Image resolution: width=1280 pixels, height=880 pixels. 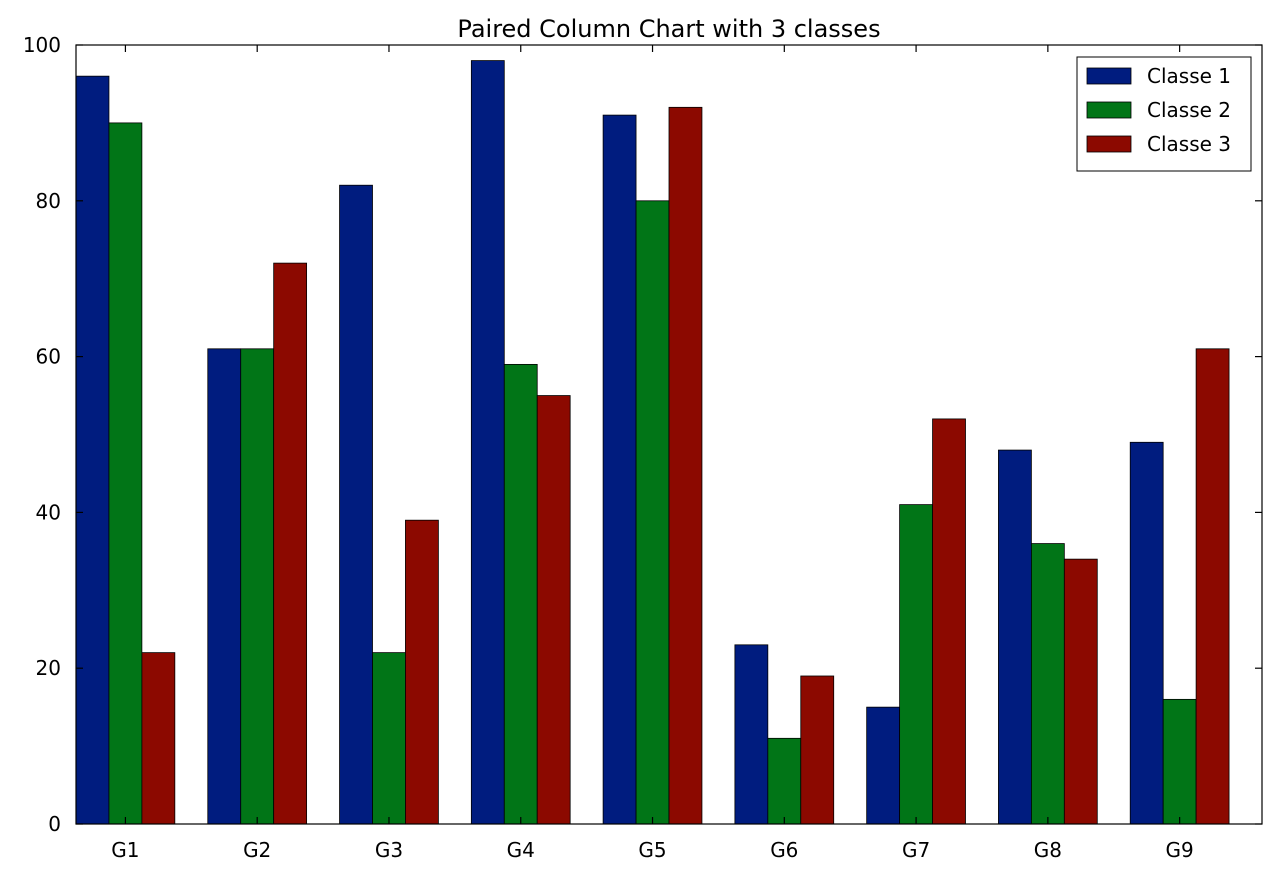 I want to click on y-tick-label: 80, so click(x=48, y=201).